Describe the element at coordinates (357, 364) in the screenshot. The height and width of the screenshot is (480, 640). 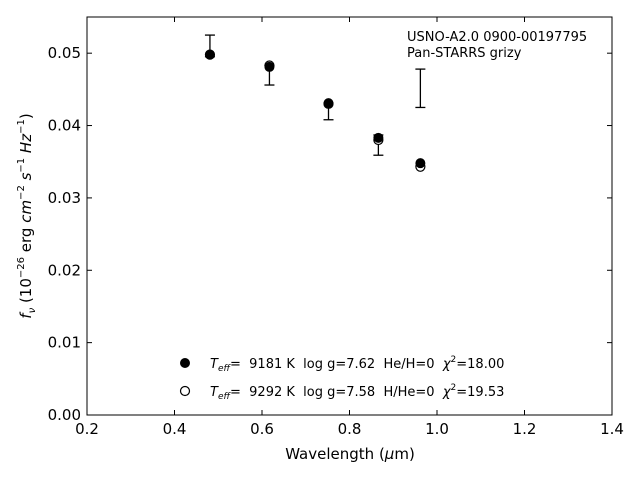
I see `legend-entry-1: Teff= 9181 K log g=7.62 He/H=0 χ2=18.00` at that location.